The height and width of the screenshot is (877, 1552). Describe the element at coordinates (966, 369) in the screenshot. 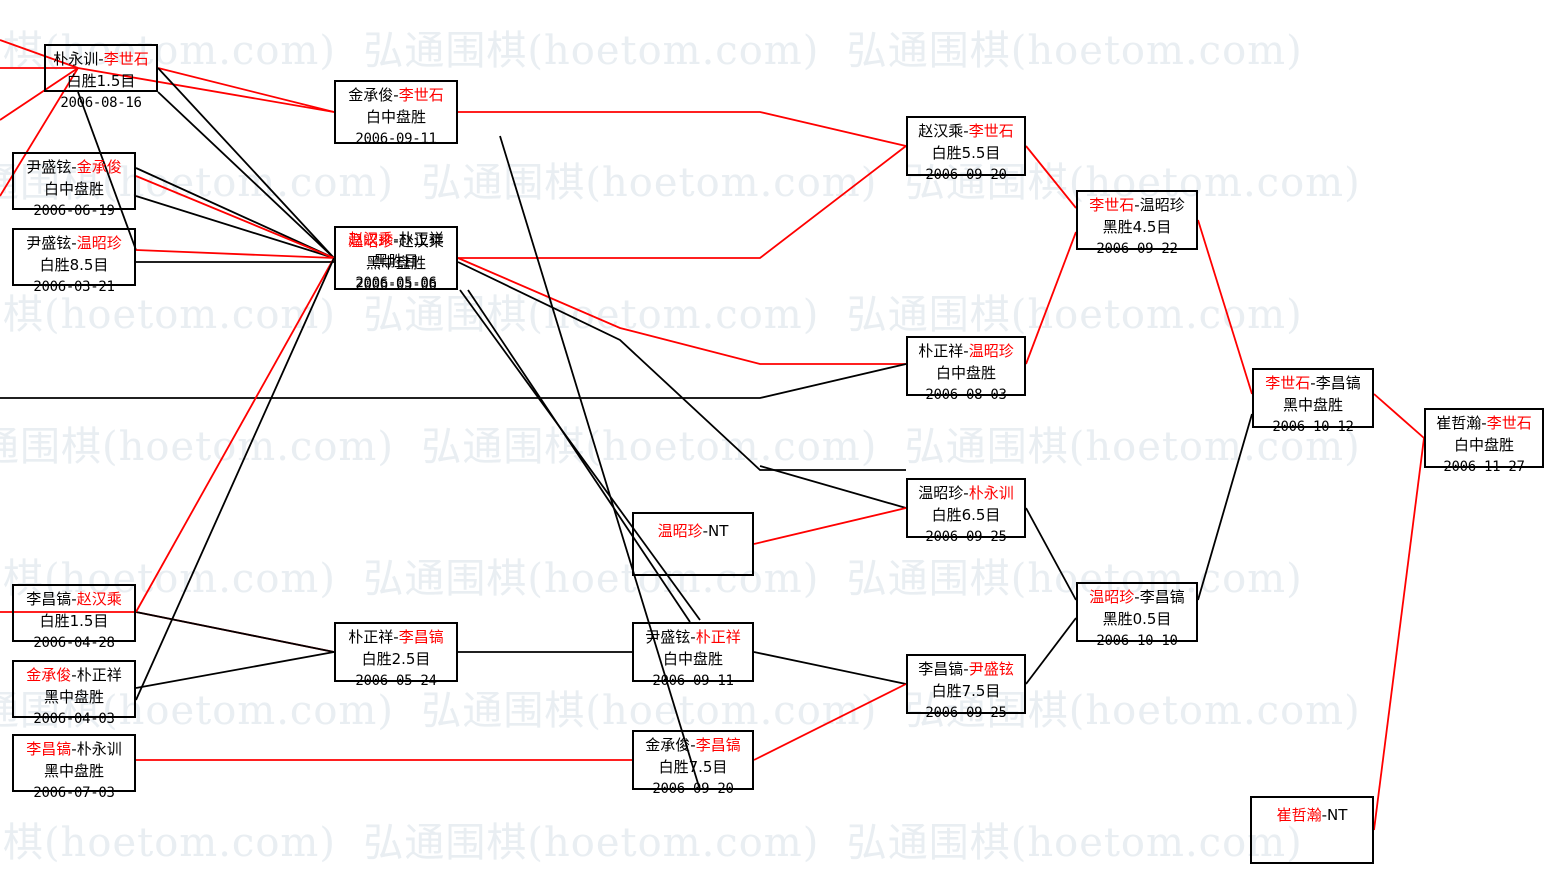

I see `match-park-jeongsang-wen-zhaozhen: 朴正祥-温昭珍 白中盘胜 2006-08-03` at that location.